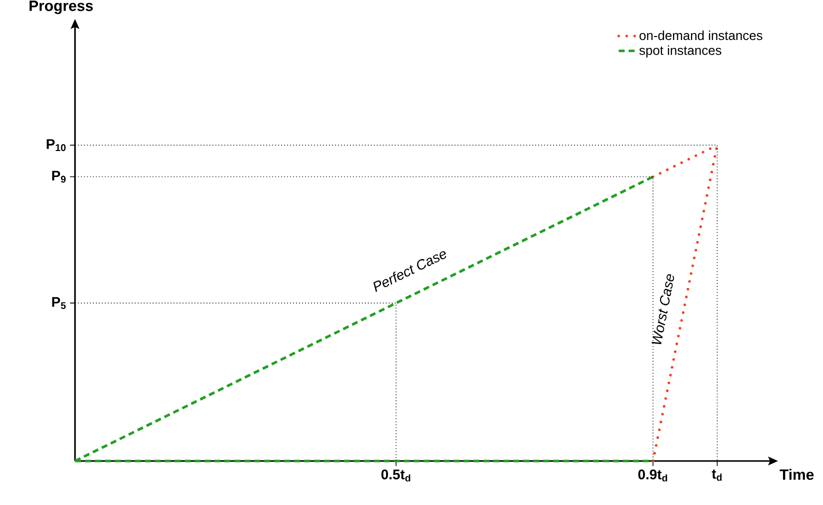 The width and height of the screenshot is (823, 505). What do you see at coordinates (680, 51) in the screenshot?
I see `legend-label: spot instances` at bounding box center [680, 51].